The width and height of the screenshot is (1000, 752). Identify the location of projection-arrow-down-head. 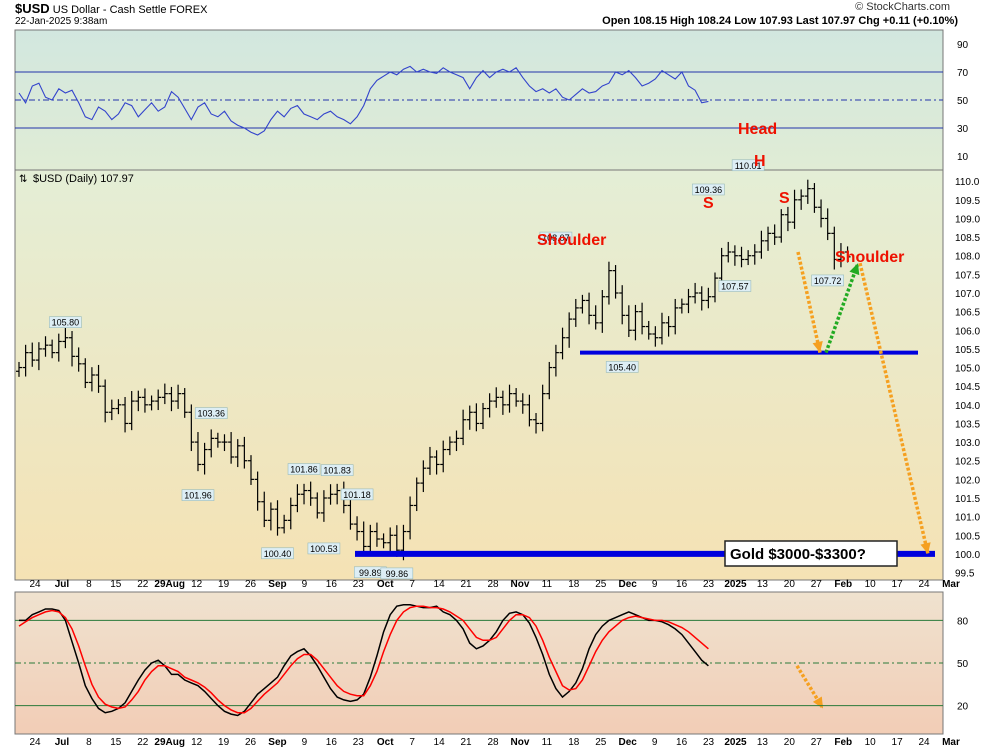
(817, 346).